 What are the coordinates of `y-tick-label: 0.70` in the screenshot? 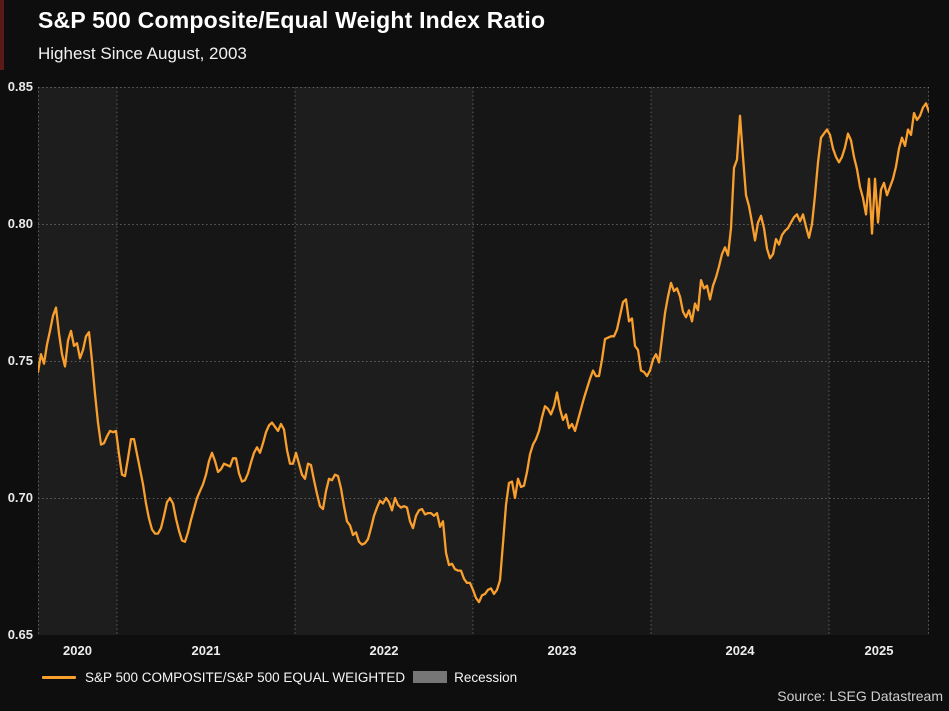 It's located at (20, 497).